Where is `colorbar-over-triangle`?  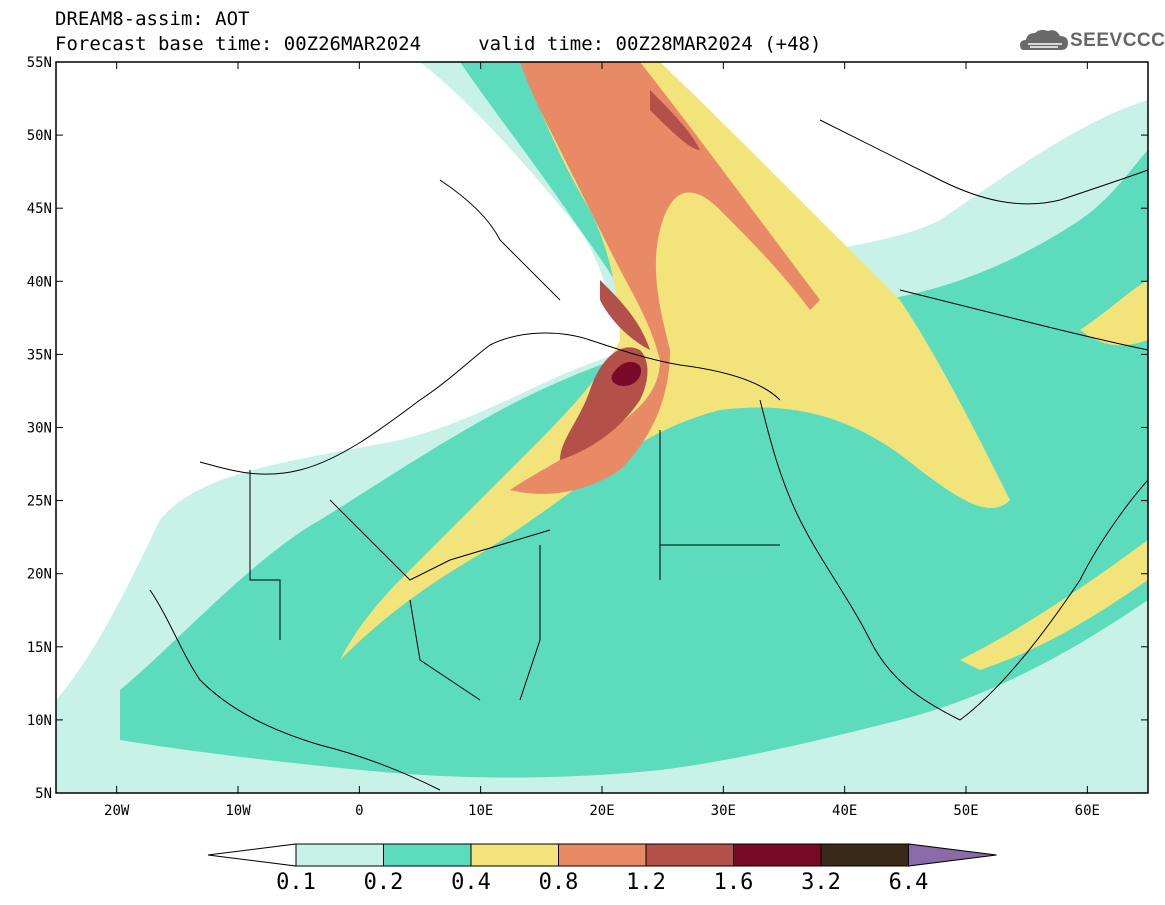 colorbar-over-triangle is located at coordinates (952, 855).